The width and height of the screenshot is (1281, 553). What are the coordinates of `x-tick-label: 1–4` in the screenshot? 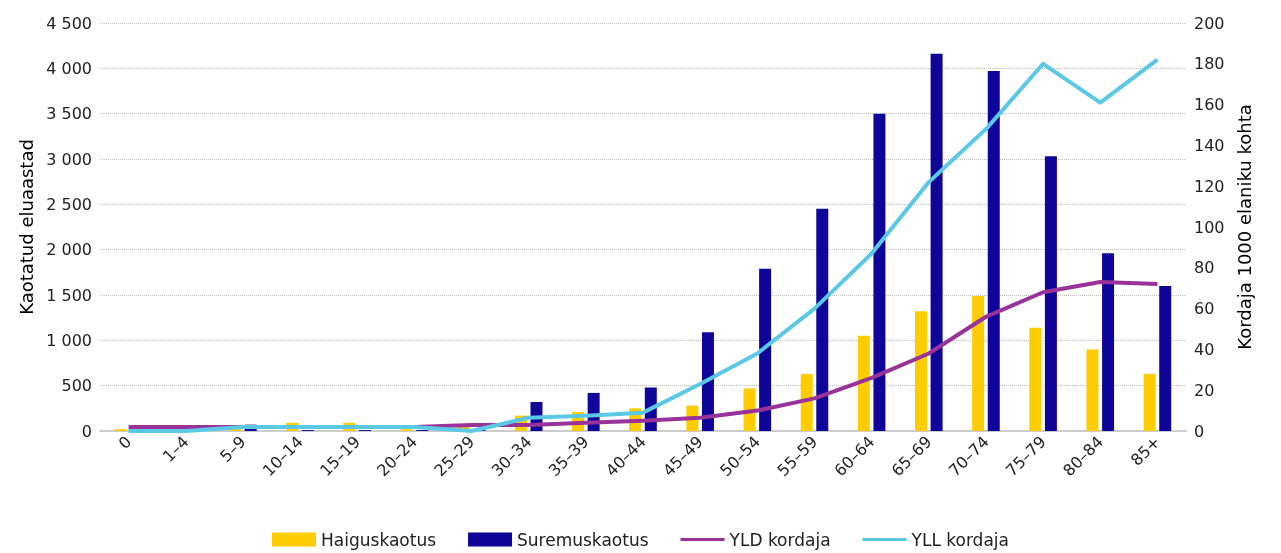 It's located at (175, 449).